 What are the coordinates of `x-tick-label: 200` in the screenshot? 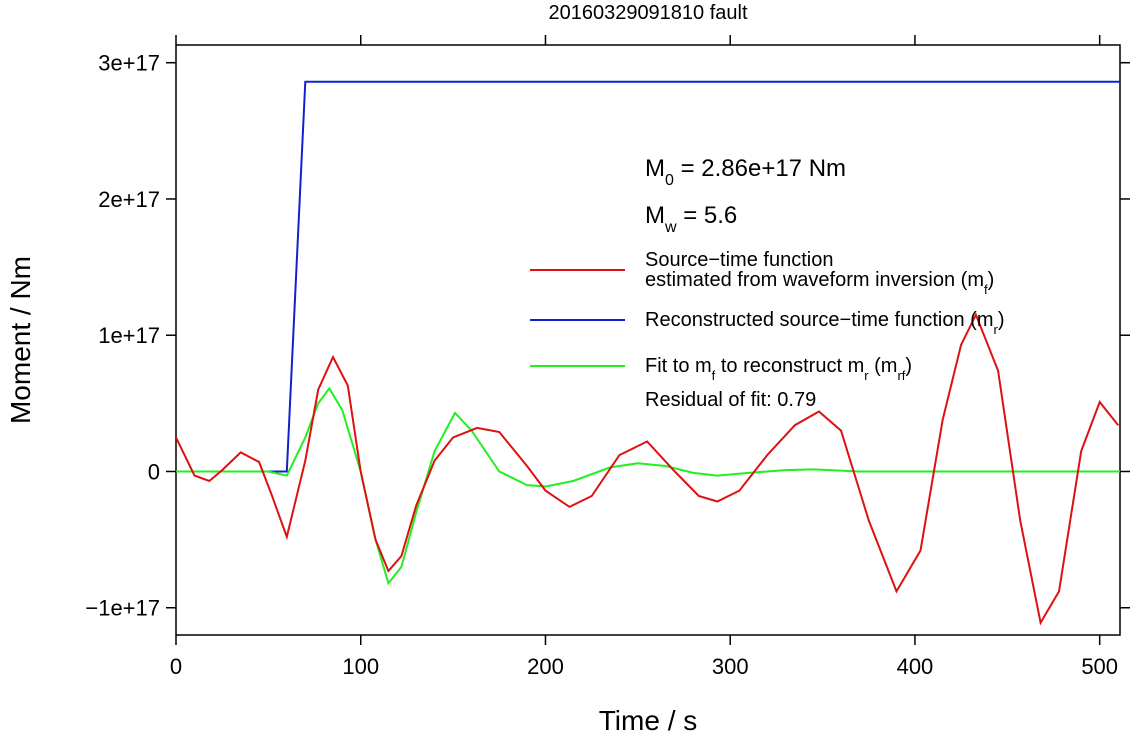 It's located at (545, 666).